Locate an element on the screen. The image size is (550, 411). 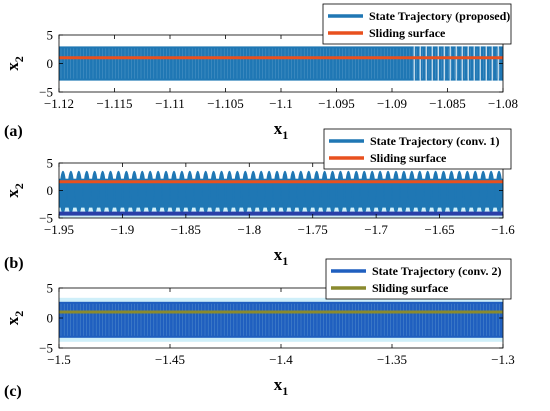
legend-entry: State Trajectory (proposed) is located at coordinates (439, 16).